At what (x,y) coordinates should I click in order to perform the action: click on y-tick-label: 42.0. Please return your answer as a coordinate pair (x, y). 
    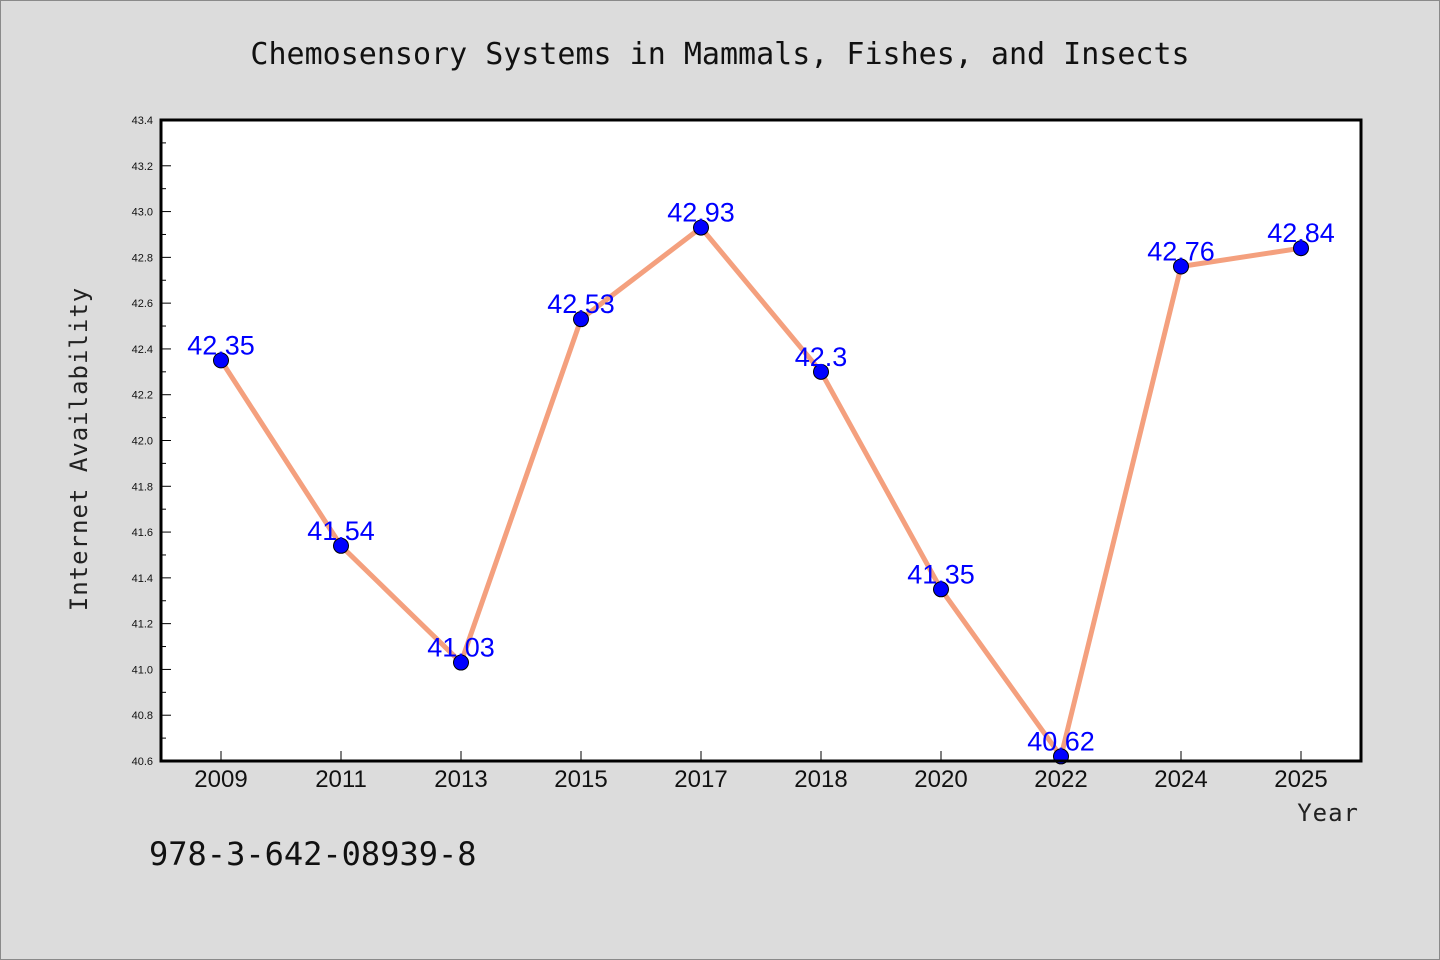
    Looking at the image, I should click on (142, 442).